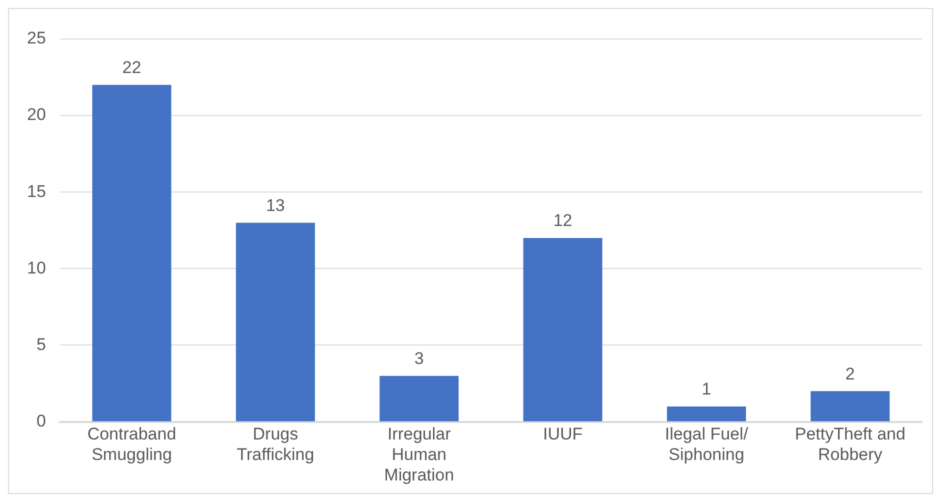  I want to click on y-tick-label: 15, so click(36, 191).